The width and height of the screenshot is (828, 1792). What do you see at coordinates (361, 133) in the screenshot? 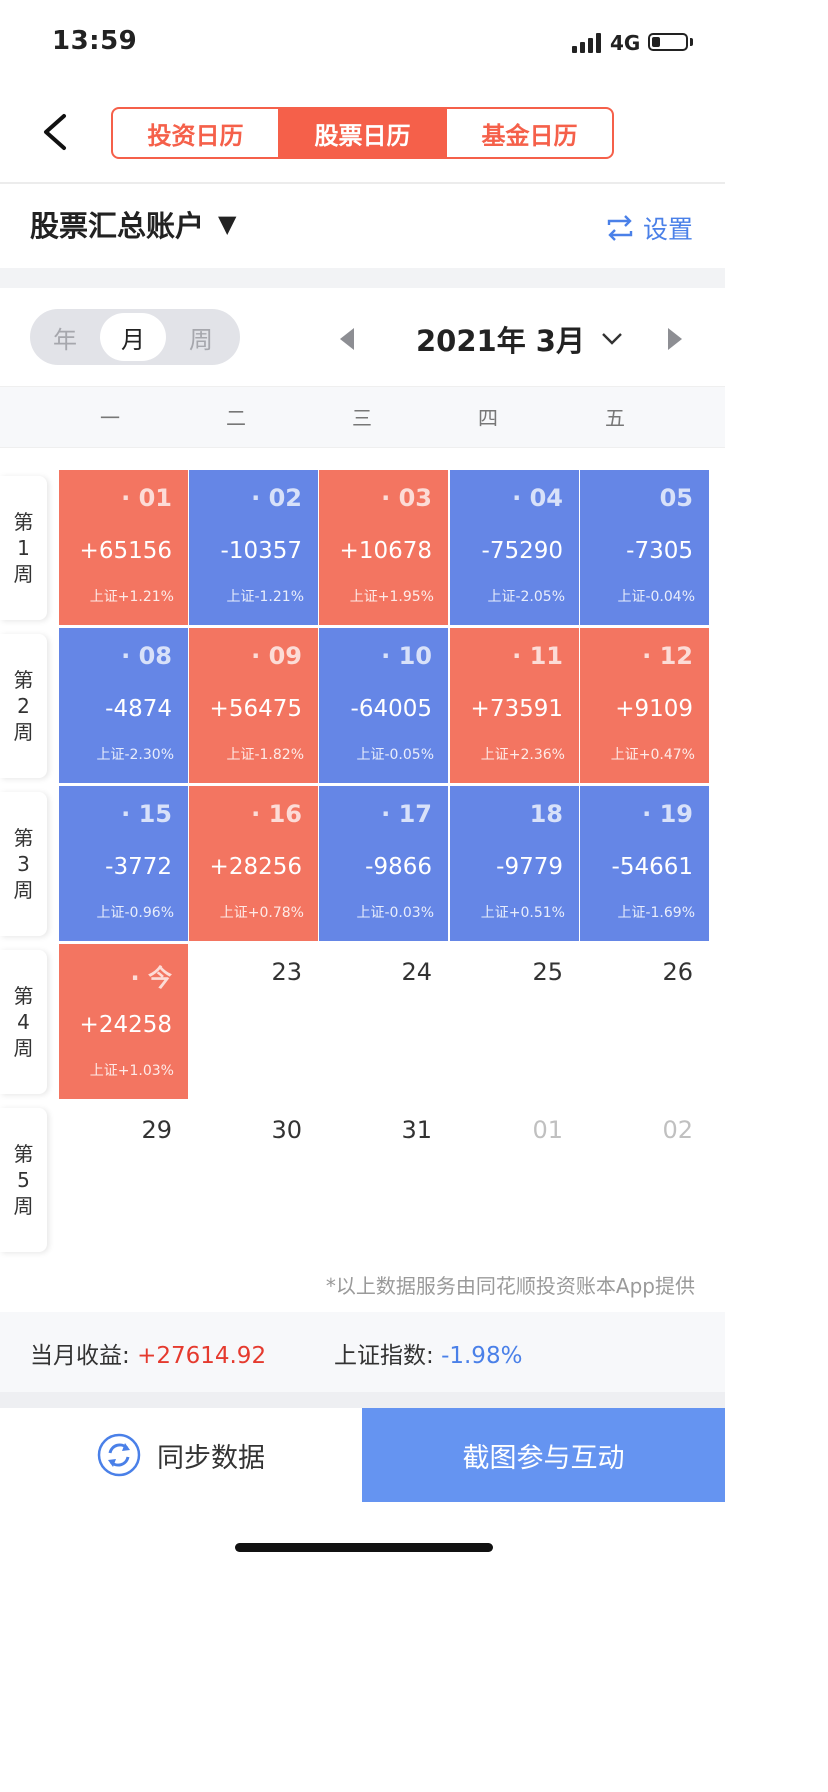
I see `tab-stock-calendar: 股票日历` at bounding box center [361, 133].